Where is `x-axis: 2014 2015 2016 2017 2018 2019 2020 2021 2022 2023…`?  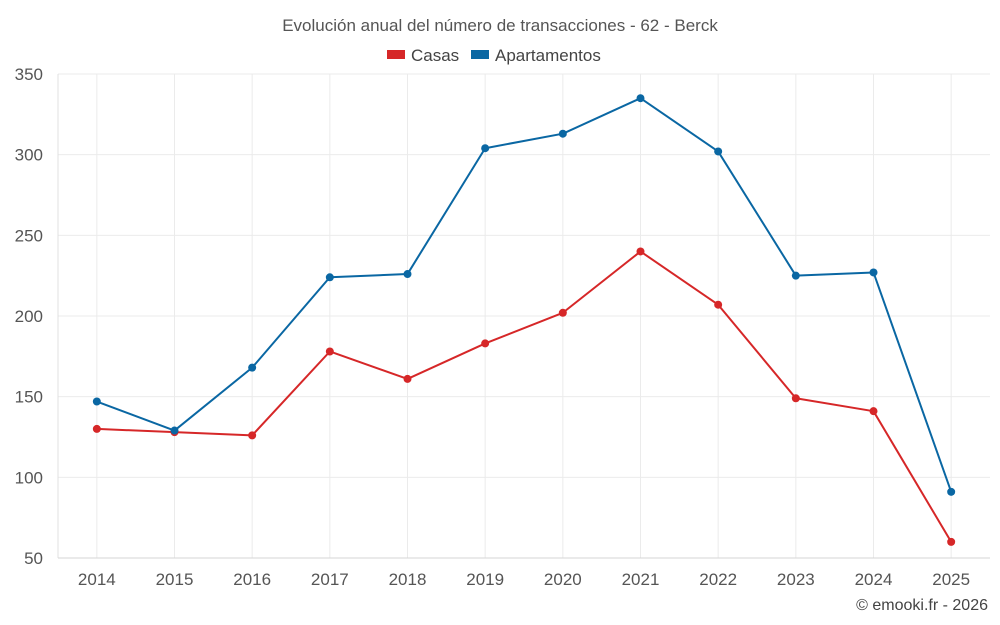
x-axis: 2014 2015 2016 2017 2018 2019 2020 2021 2022 2023… is located at coordinates (524, 579).